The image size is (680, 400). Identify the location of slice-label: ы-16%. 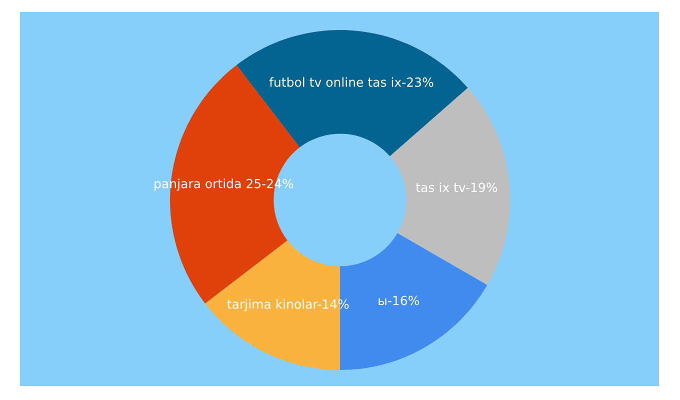
(399, 301).